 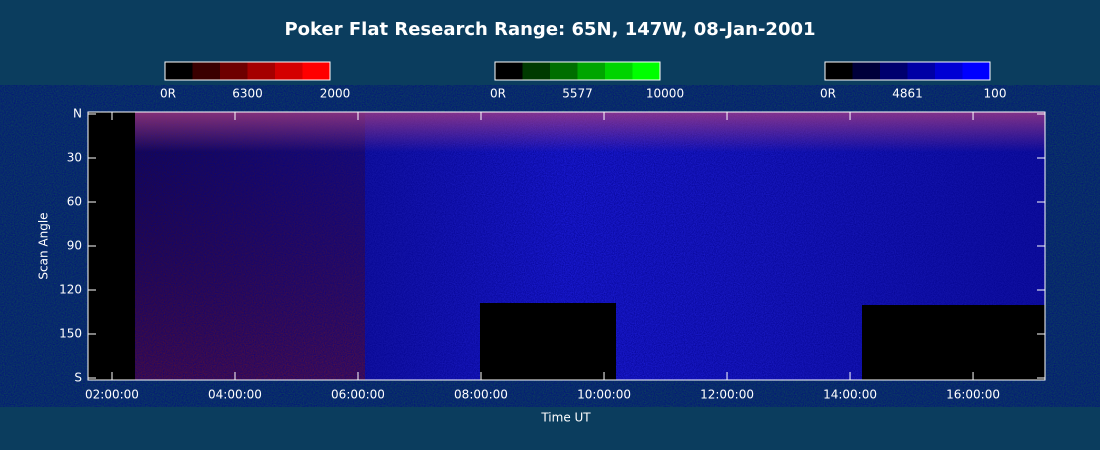 I want to click on y-tick-label: 150, so click(x=70, y=334).